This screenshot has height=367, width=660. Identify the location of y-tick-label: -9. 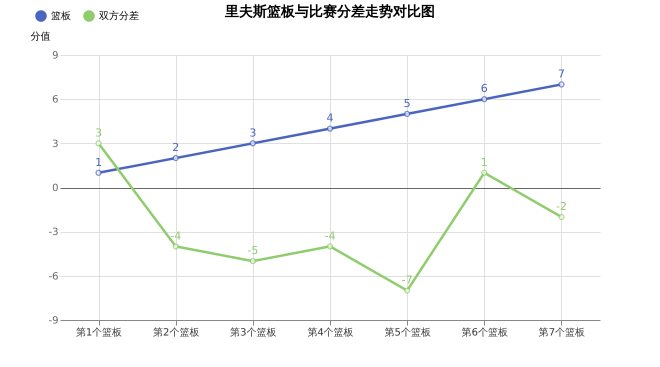
(53, 321).